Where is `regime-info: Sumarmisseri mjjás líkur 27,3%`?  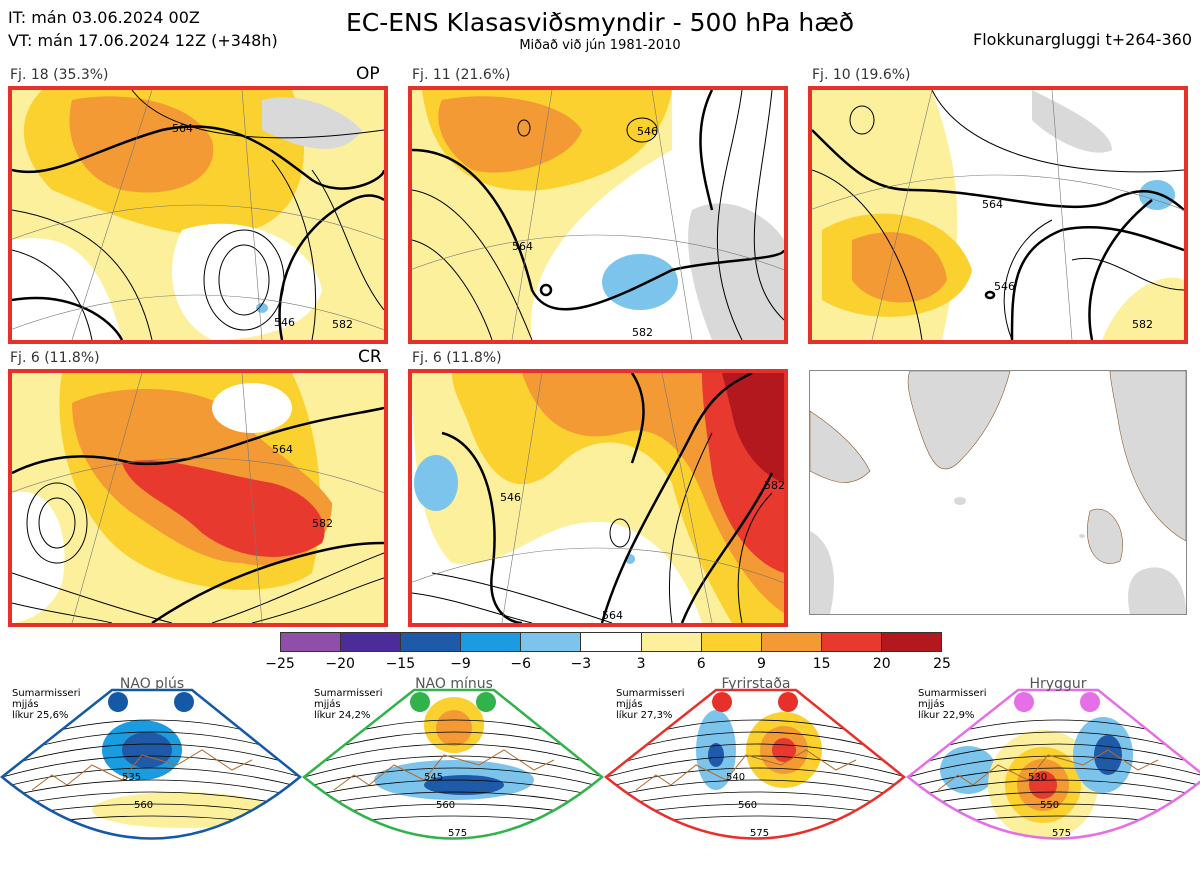 regime-info: Sumarmisseri mjjás líkur 27,3% is located at coordinates (650, 704).